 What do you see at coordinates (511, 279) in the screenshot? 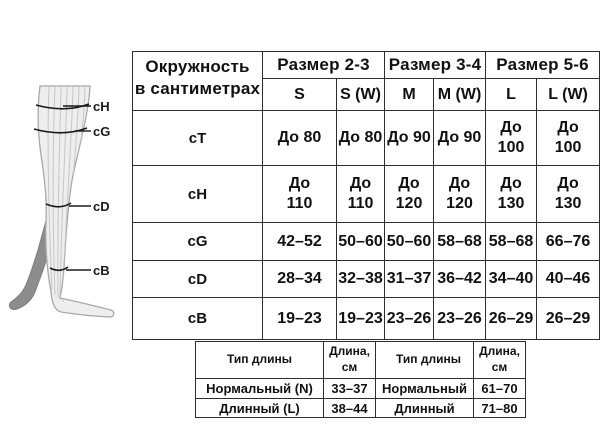
I see `size-value-cell: 34–40` at bounding box center [511, 279].